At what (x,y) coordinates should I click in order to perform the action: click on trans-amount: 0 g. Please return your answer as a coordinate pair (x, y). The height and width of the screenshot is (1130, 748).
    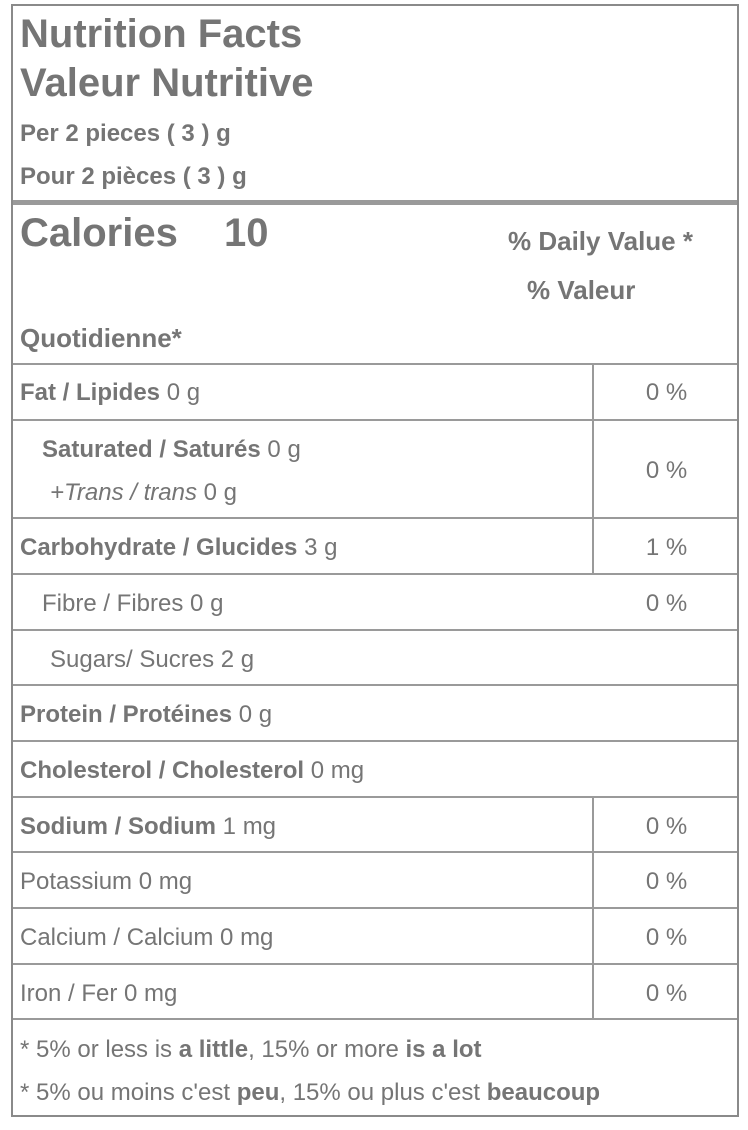
    Looking at the image, I should click on (220, 492).